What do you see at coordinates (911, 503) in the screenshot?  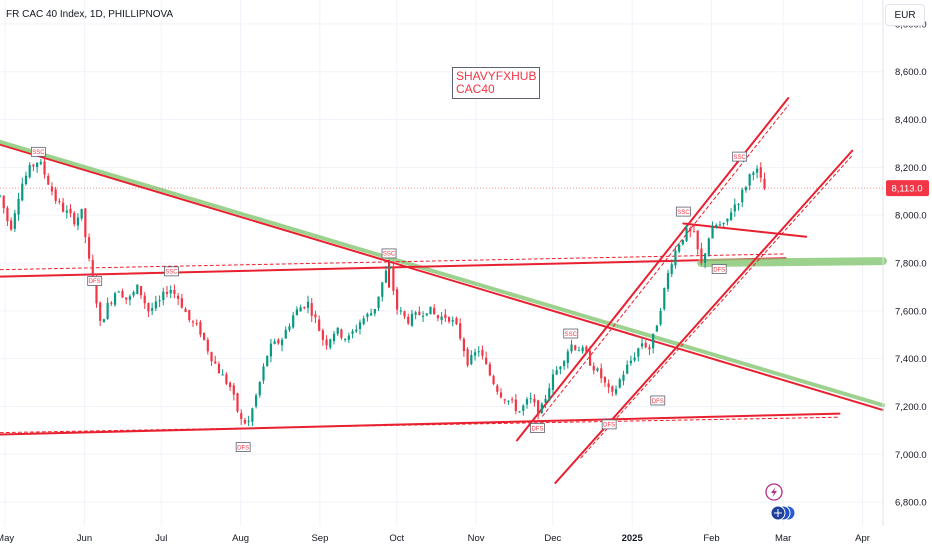 I see `price-tick-label: 6,800.0` at bounding box center [911, 503].